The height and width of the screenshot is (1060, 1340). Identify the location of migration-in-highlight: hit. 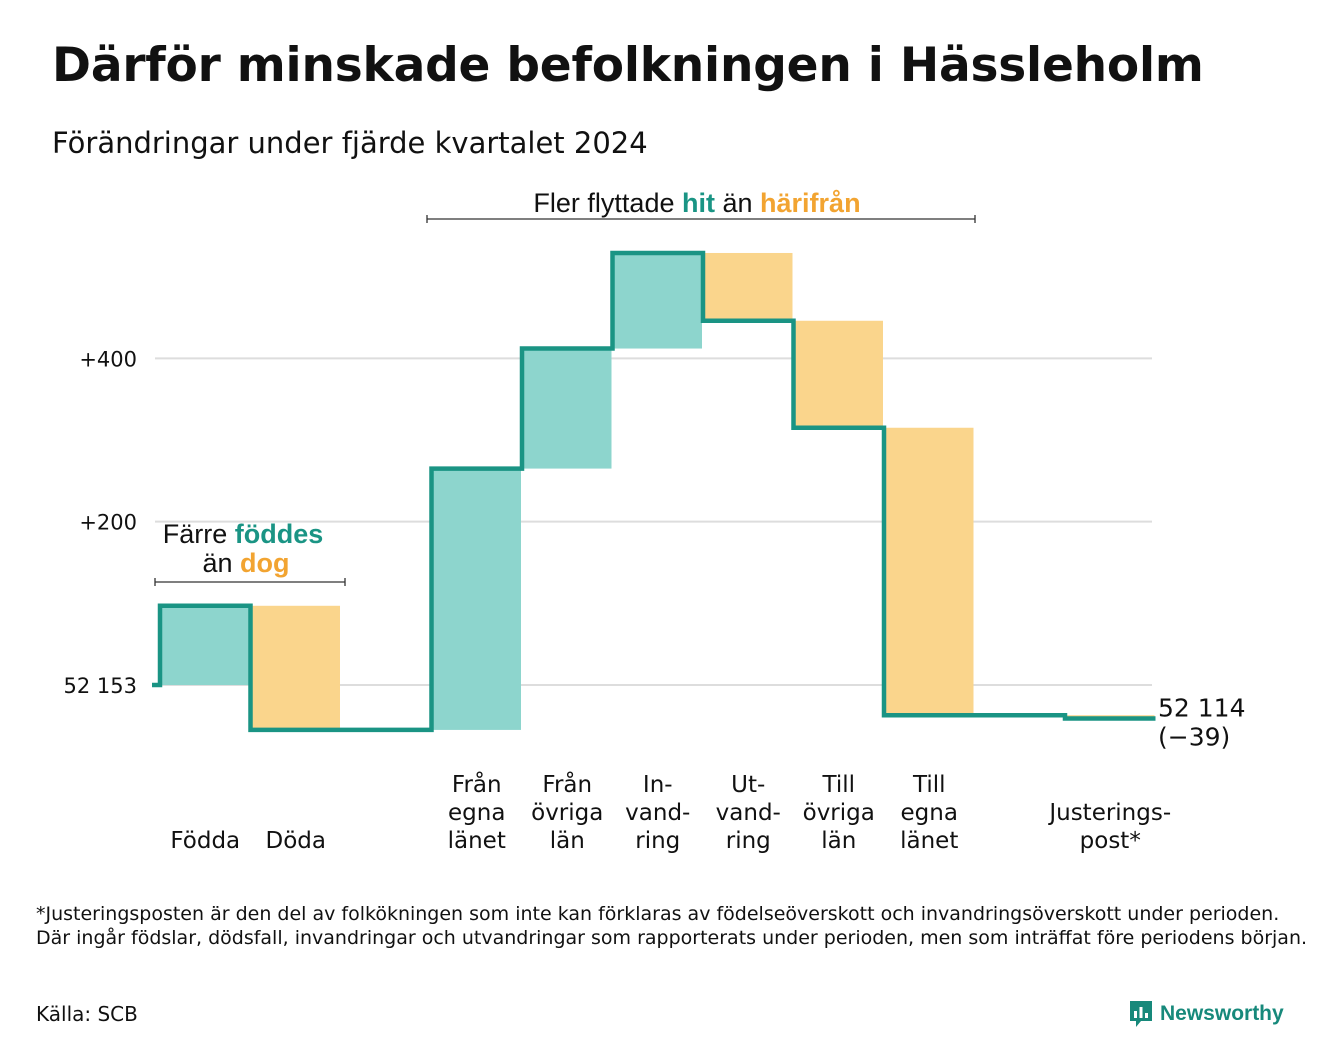
(698, 203).